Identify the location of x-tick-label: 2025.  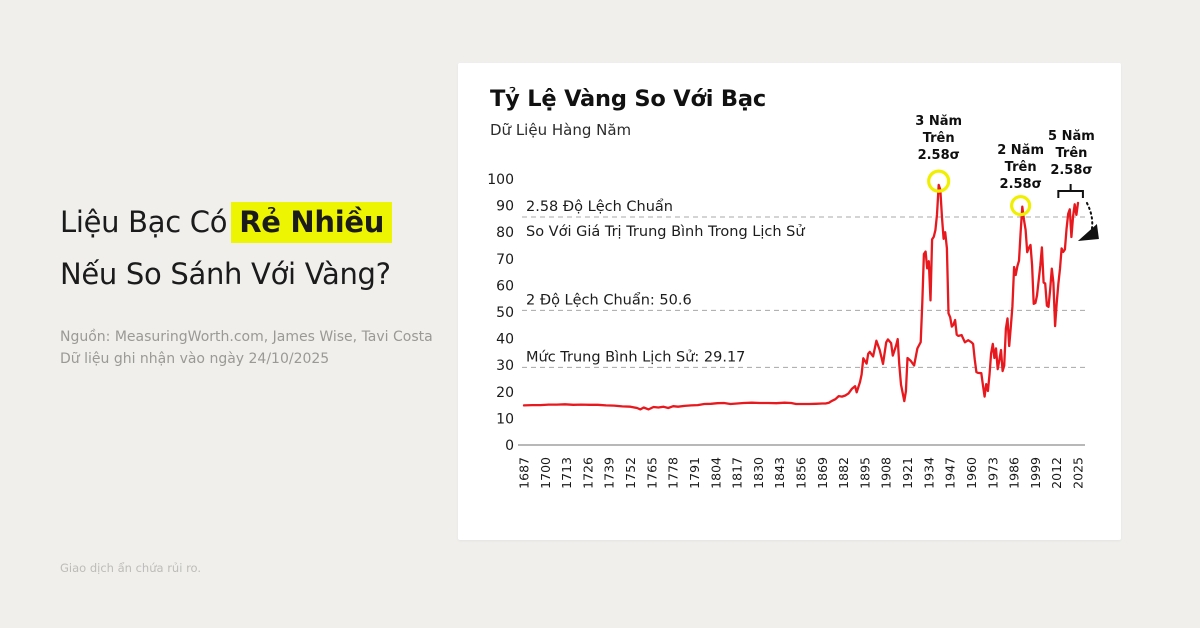
(1078, 473).